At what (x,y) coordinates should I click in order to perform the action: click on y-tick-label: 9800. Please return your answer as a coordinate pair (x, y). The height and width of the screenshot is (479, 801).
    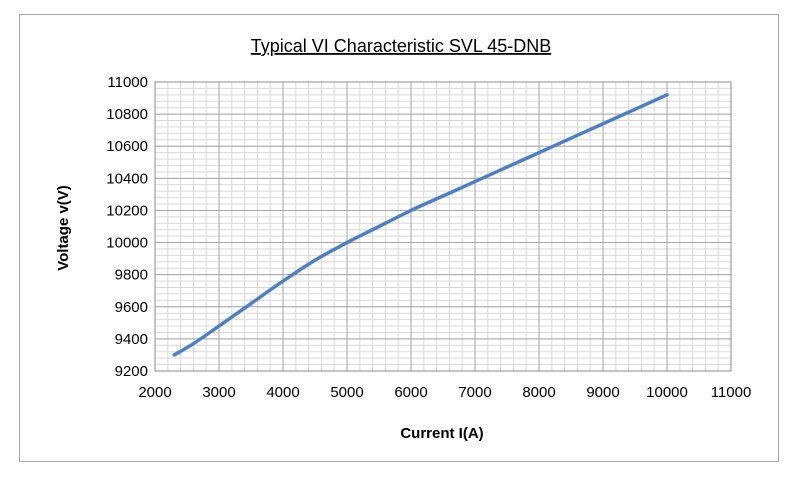
    Looking at the image, I should click on (131, 275).